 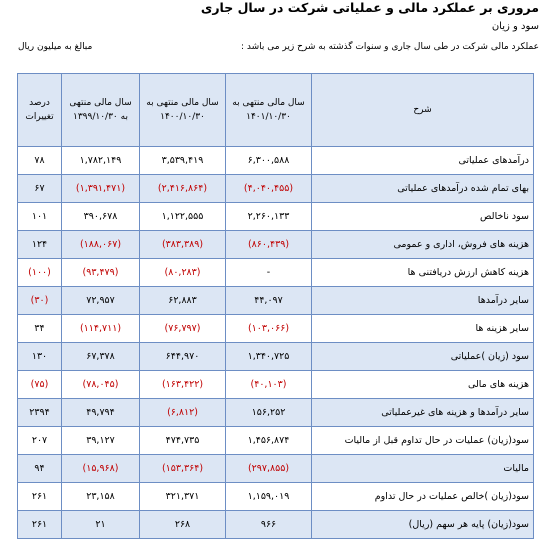 I want to click on value-cell-fy1399: (۱۱۴,۷۱۱), so click(x=100, y=328).